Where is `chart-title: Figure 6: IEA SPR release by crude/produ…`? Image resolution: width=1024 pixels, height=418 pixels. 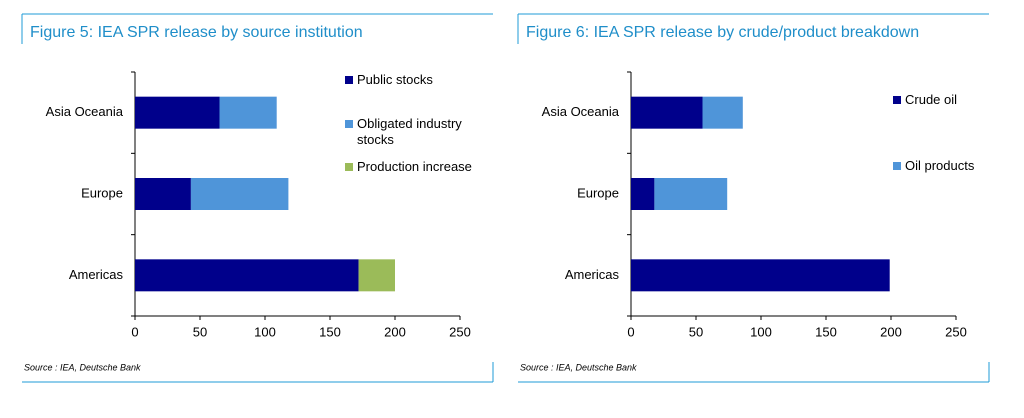 chart-title: Figure 6: IEA SPR release by crude/produ… is located at coordinates (722, 32).